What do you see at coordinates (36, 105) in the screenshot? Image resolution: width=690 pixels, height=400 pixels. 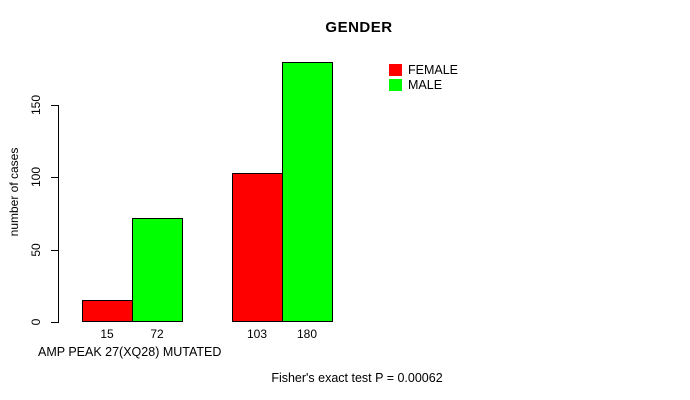 I see `y-tick-label-150: 150` at bounding box center [36, 105].